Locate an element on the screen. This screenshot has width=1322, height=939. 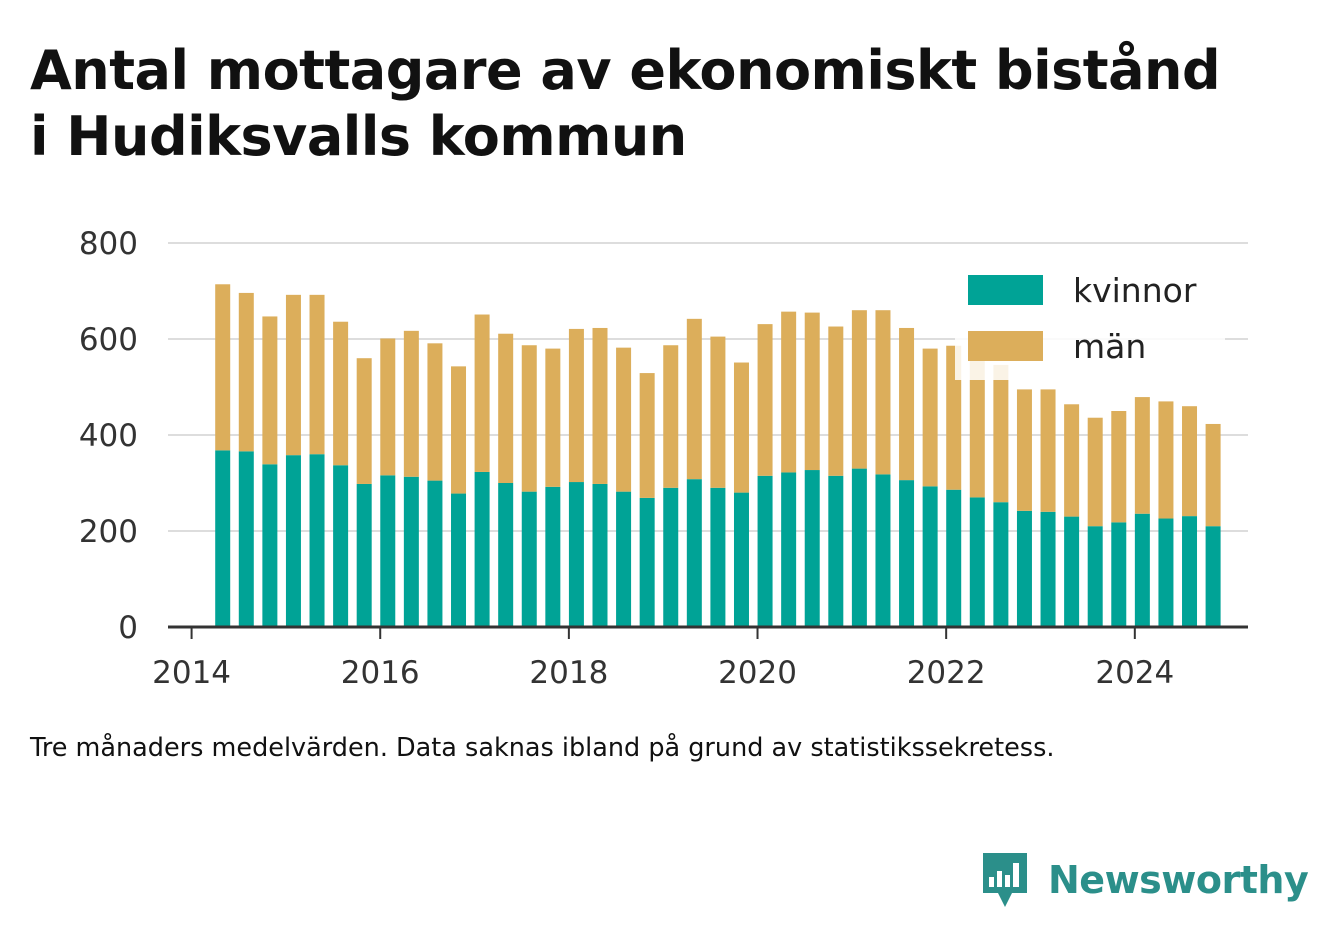
legend-label: kvinnor is located at coordinates (1135, 290).